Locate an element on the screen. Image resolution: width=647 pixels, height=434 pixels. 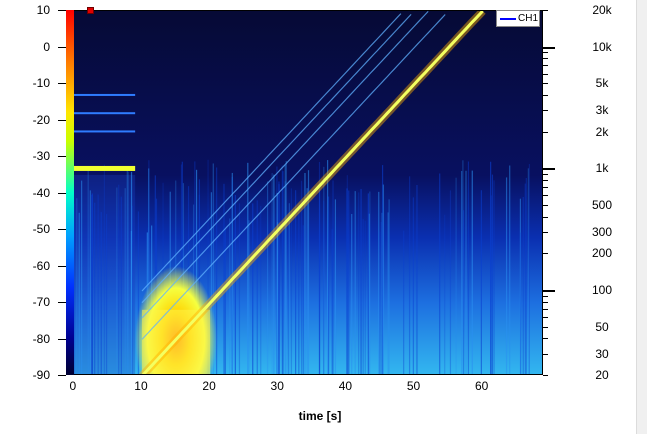
bottom-tick-label: 20 is located at coordinates (209, 386).